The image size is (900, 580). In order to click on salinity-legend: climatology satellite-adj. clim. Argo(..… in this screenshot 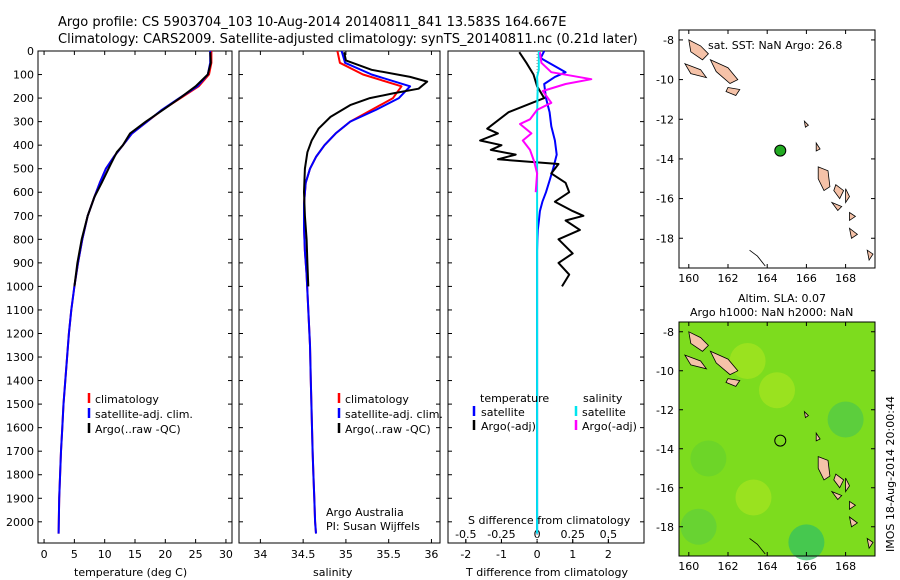, I will do `click(394, 414)`.